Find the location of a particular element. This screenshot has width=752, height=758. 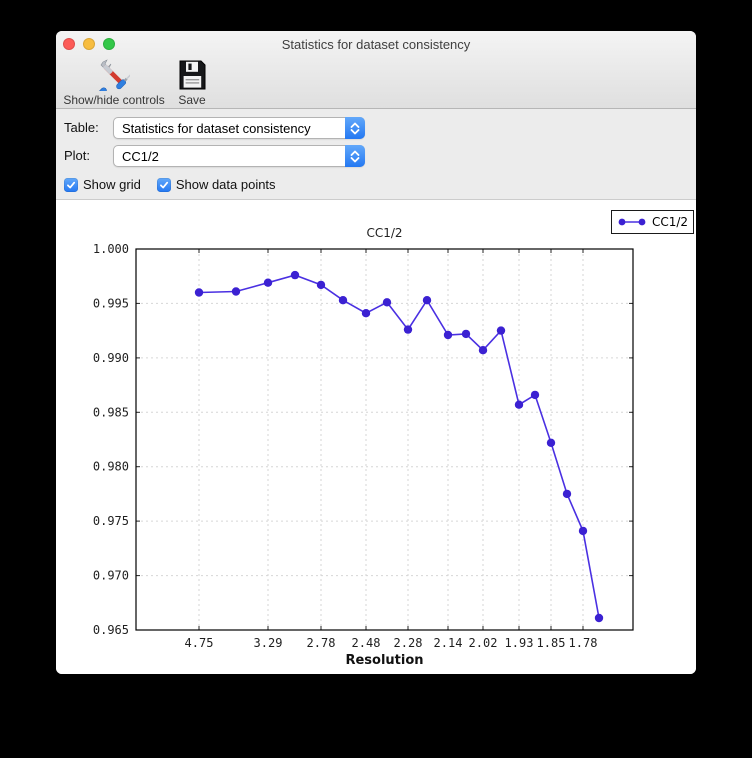

show-data-points-label: Show data points is located at coordinates (225, 184).